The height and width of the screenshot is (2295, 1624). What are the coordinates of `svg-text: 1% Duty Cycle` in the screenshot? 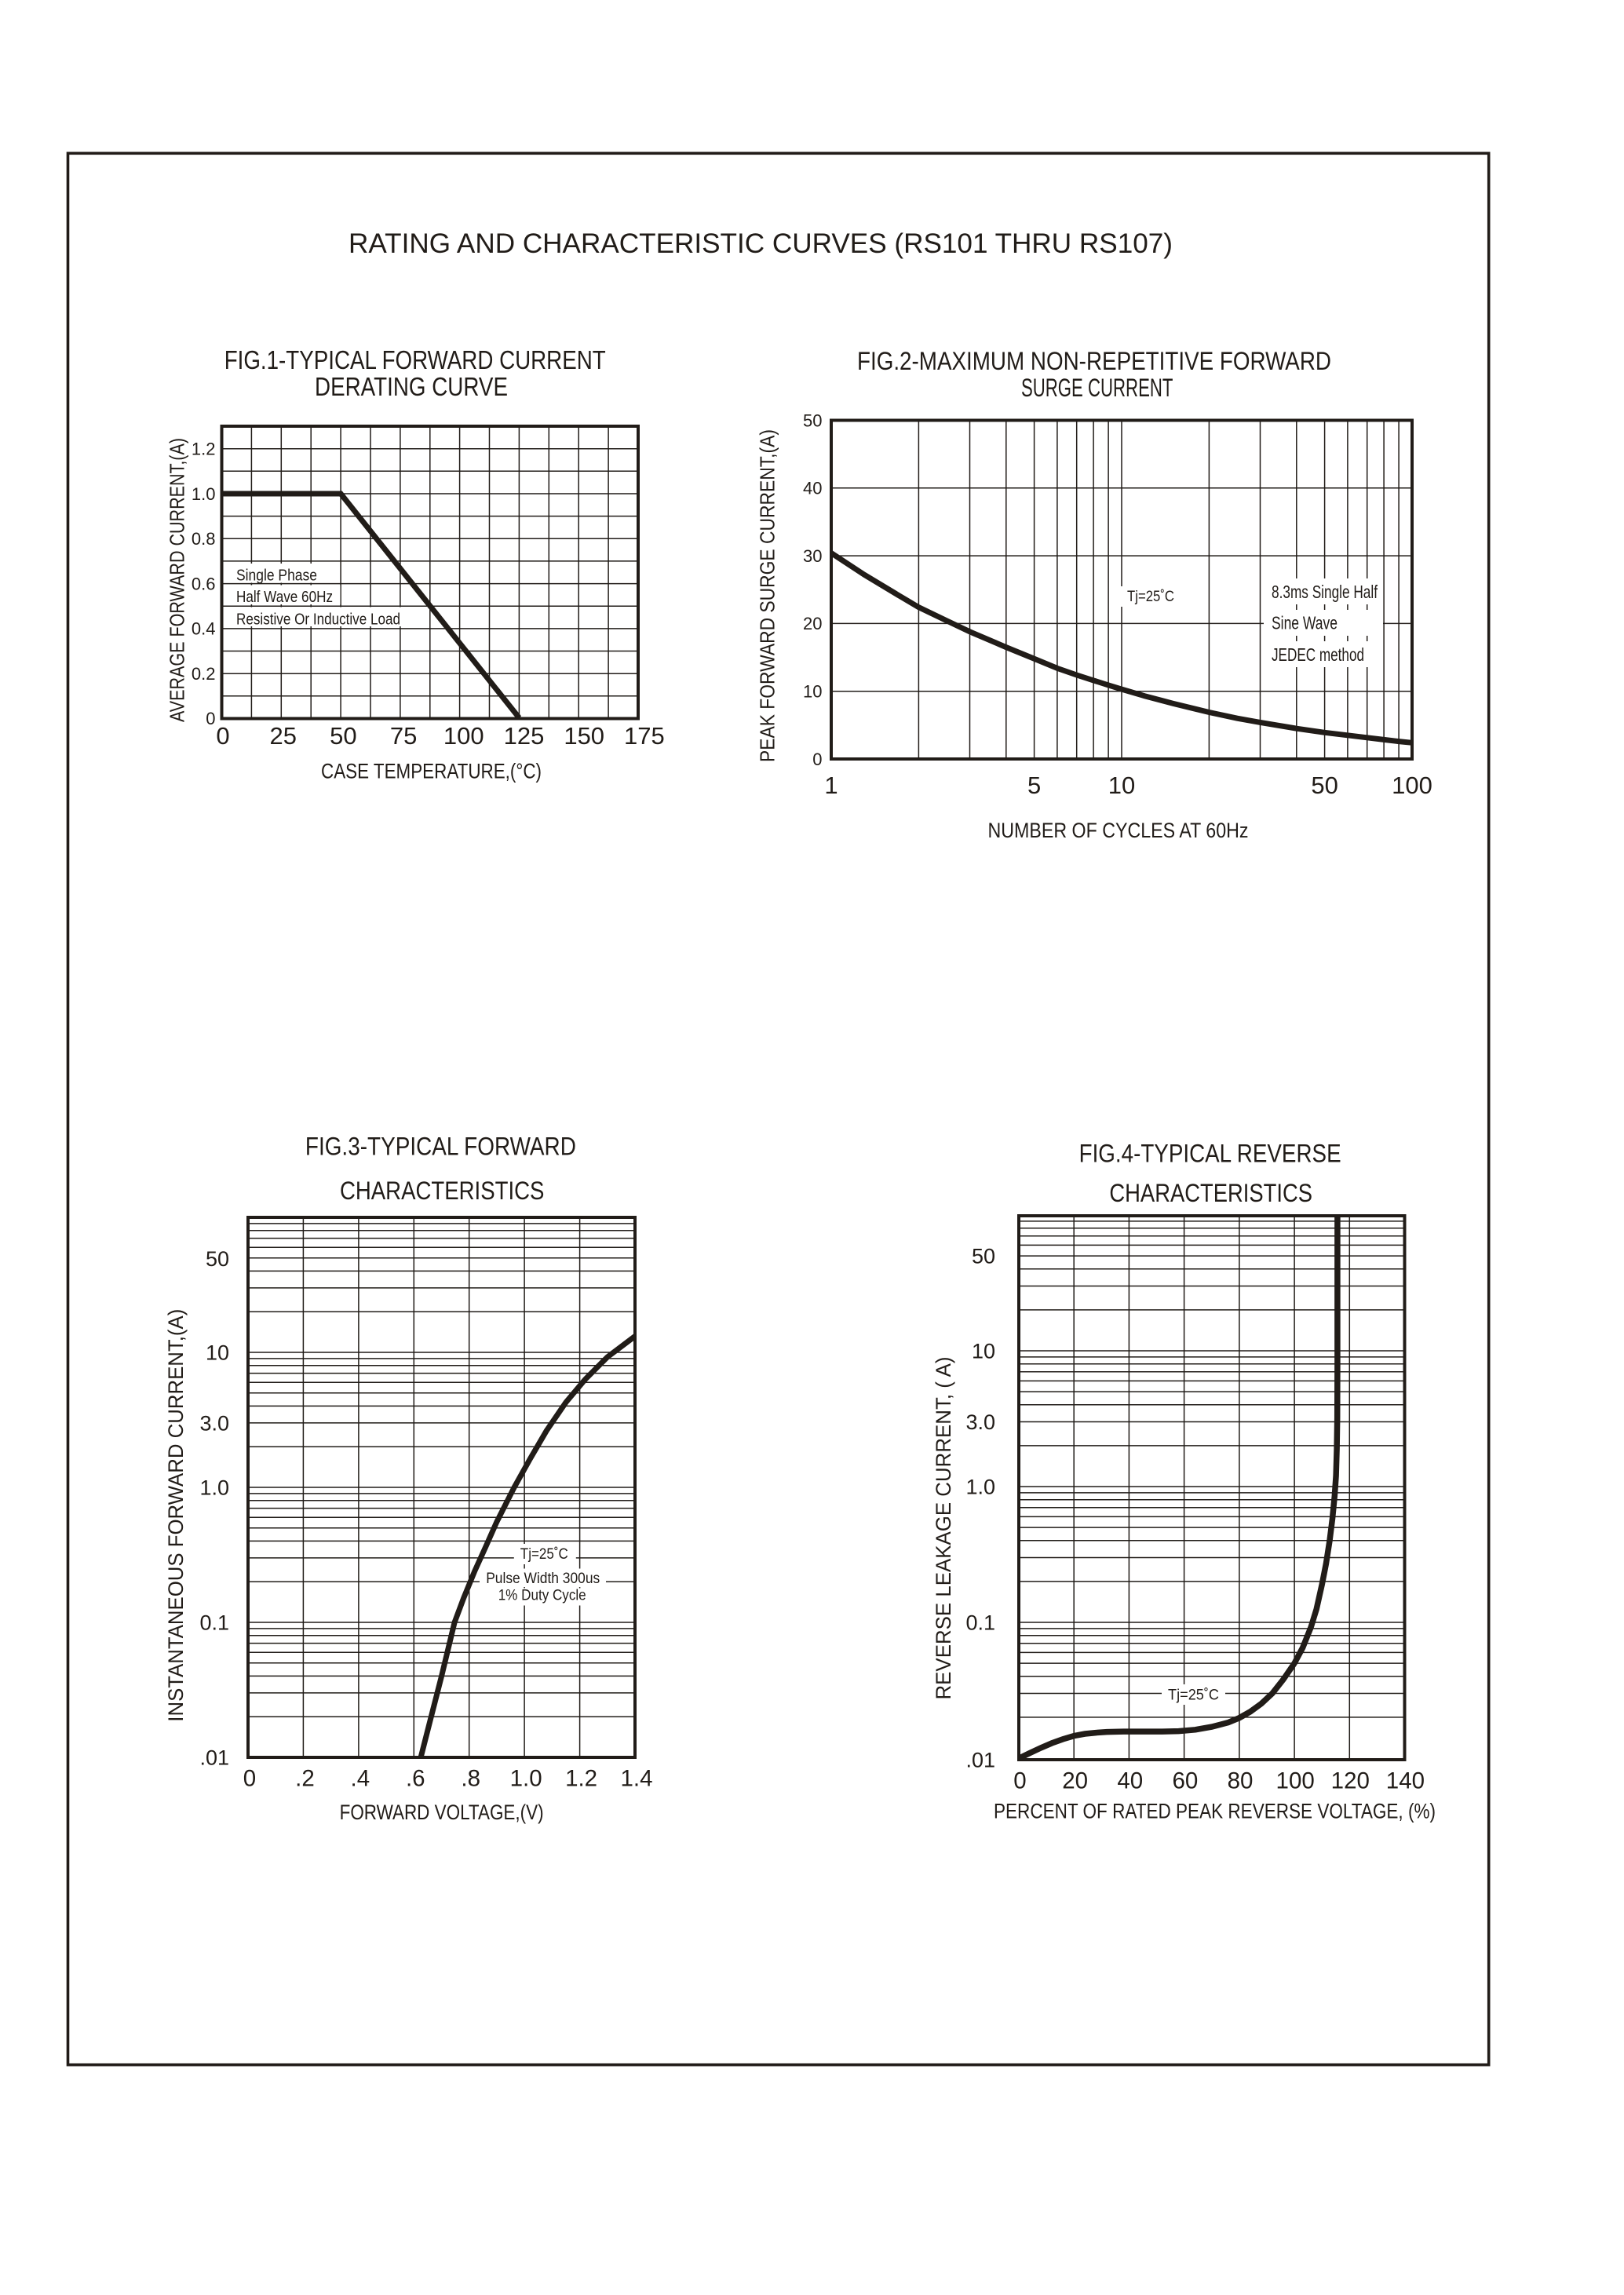 It's located at (542, 1595).